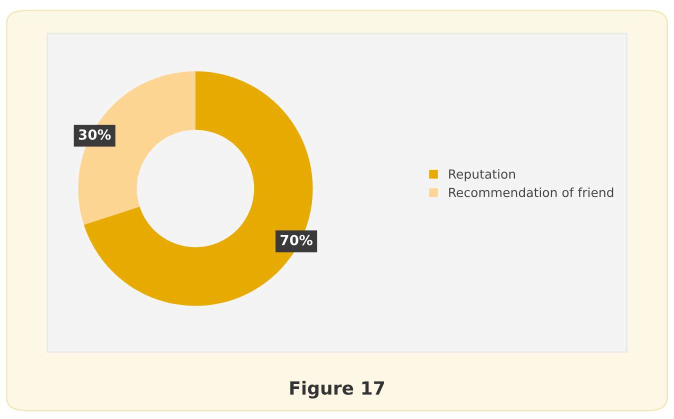  I want to click on legend-label: Reputation, so click(482, 175).